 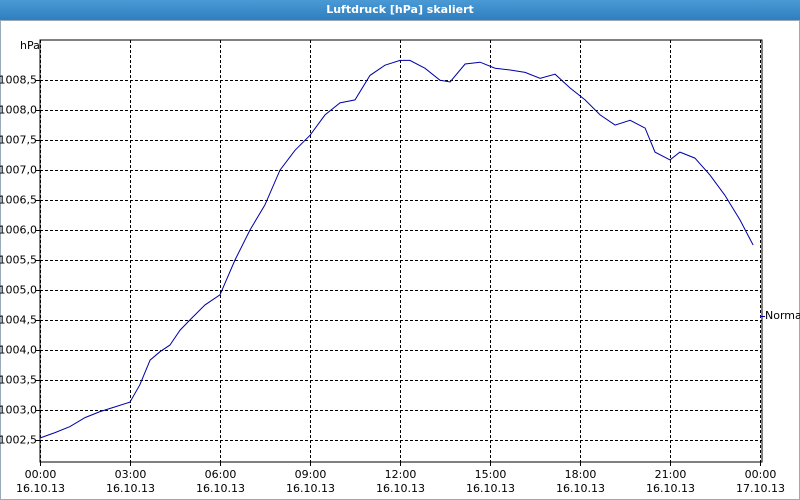 I want to click on y-axis-label: hPa, so click(x=30, y=45).